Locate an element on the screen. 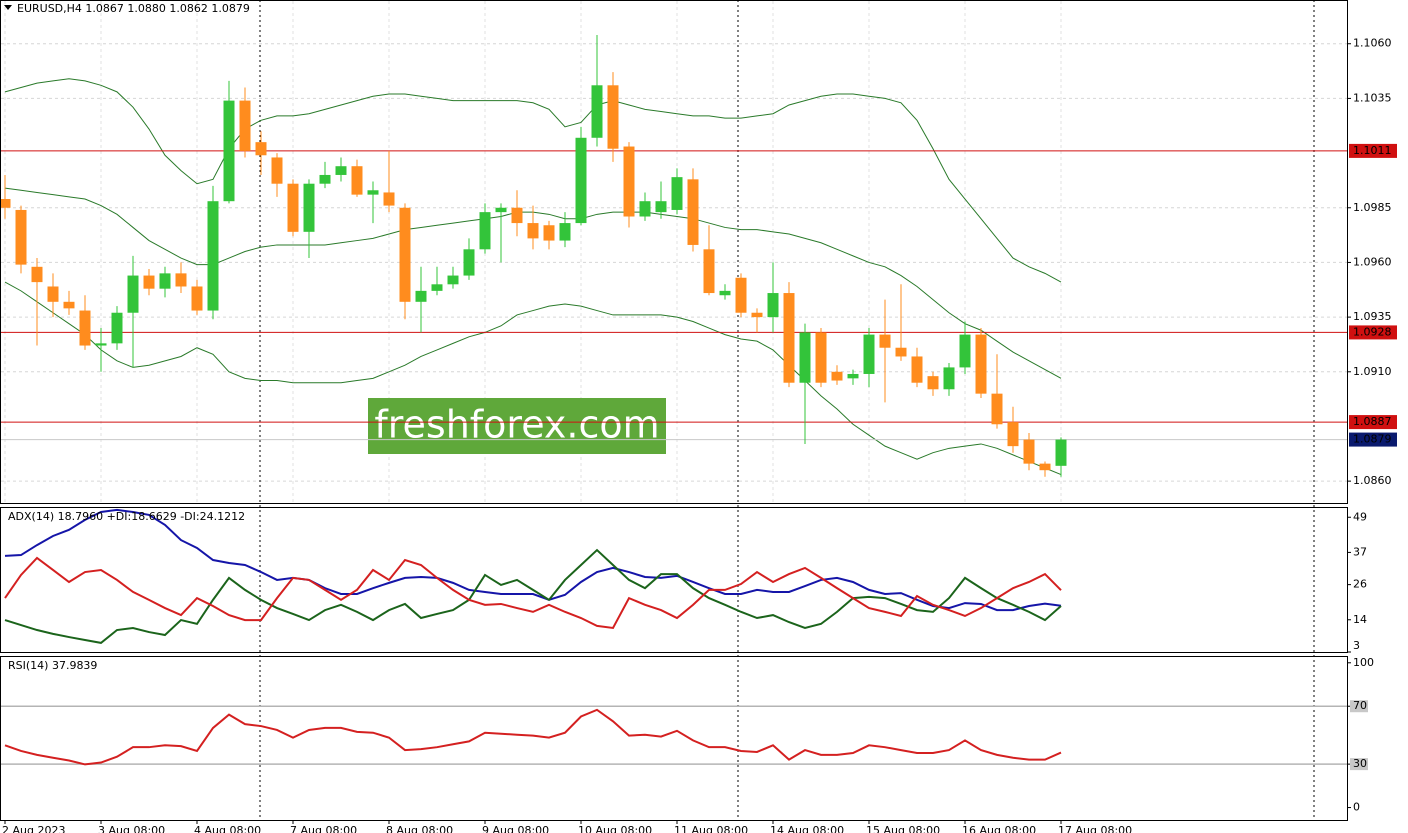 This screenshot has width=1408, height=833. last-price-tag is located at coordinates (1373, 439).